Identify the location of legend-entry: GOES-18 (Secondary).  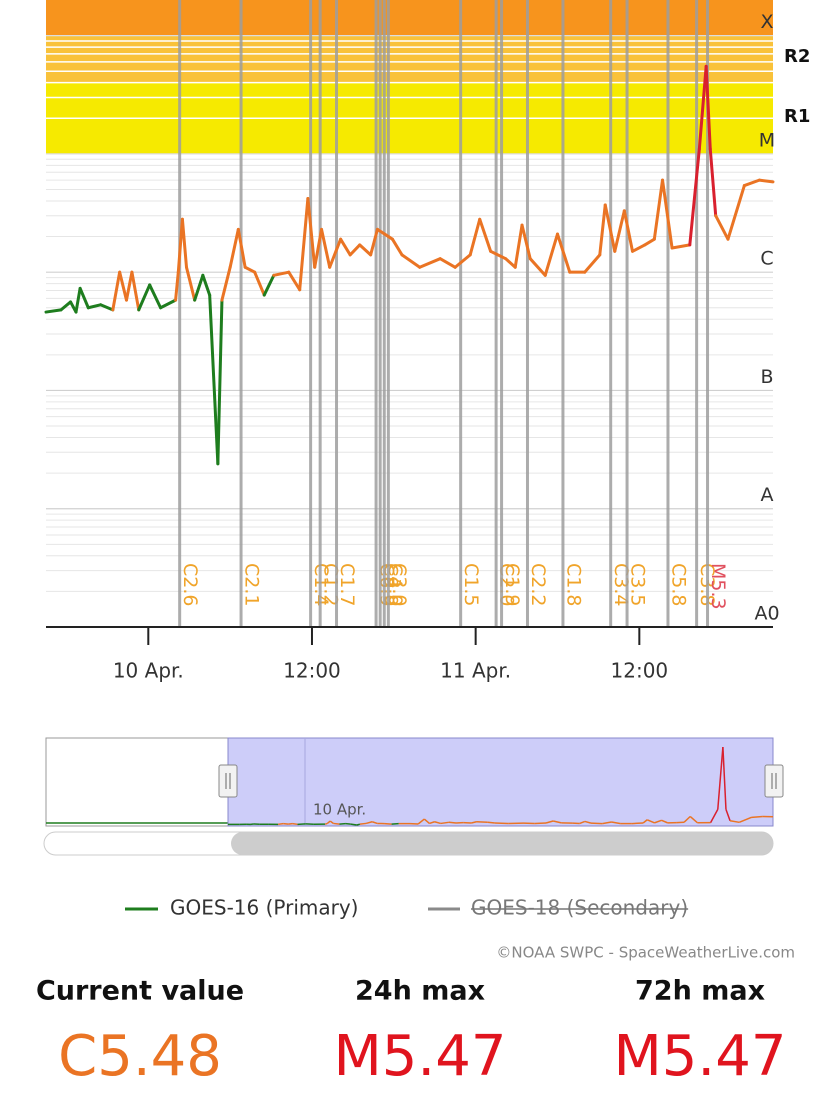
(579, 908).